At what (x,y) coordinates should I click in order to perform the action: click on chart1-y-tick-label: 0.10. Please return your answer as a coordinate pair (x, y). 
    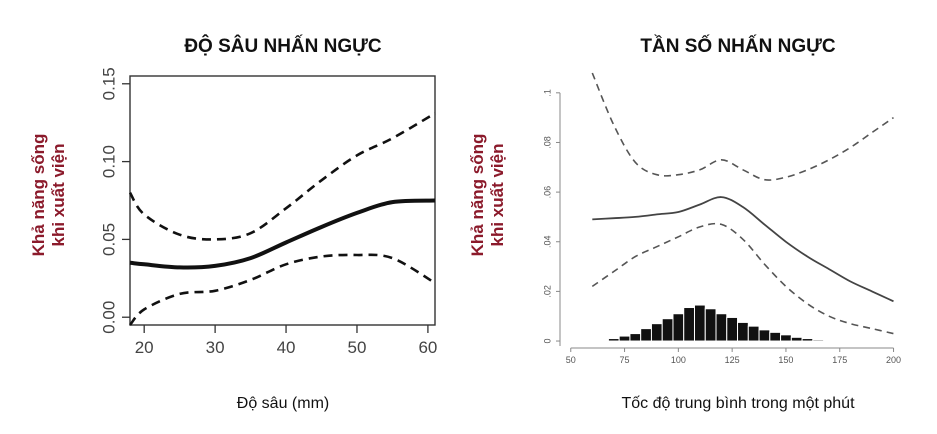
    Looking at the image, I should click on (108, 161).